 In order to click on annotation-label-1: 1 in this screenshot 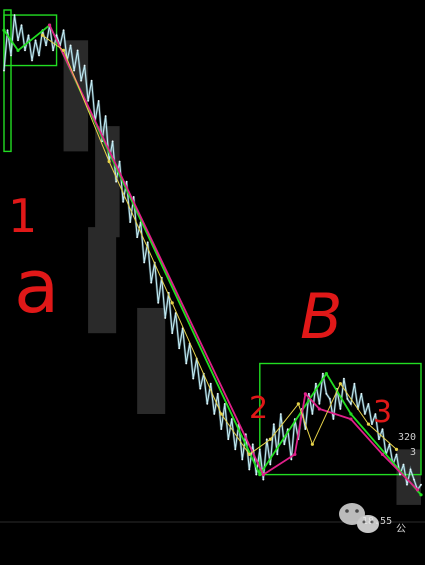, I will do `click(22, 216)`.